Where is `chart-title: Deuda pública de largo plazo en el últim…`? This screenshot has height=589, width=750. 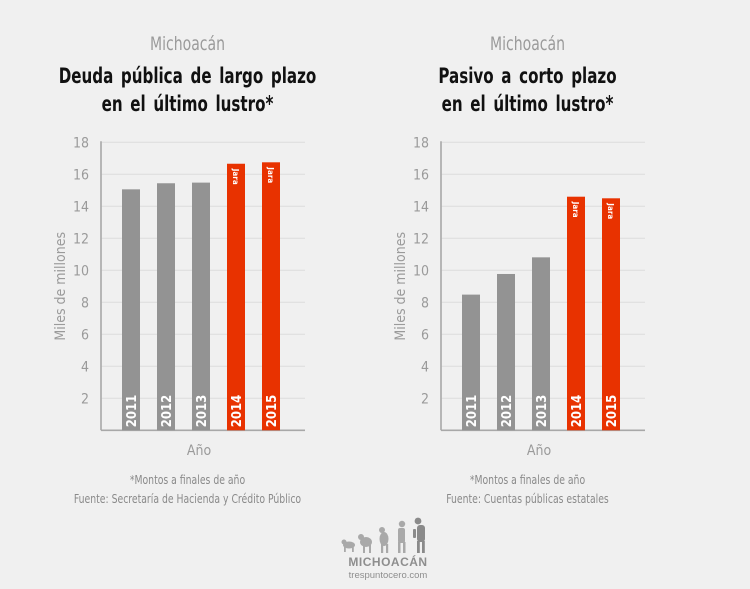 chart-title: Deuda pública de largo plazo en el últim… is located at coordinates (188, 90).